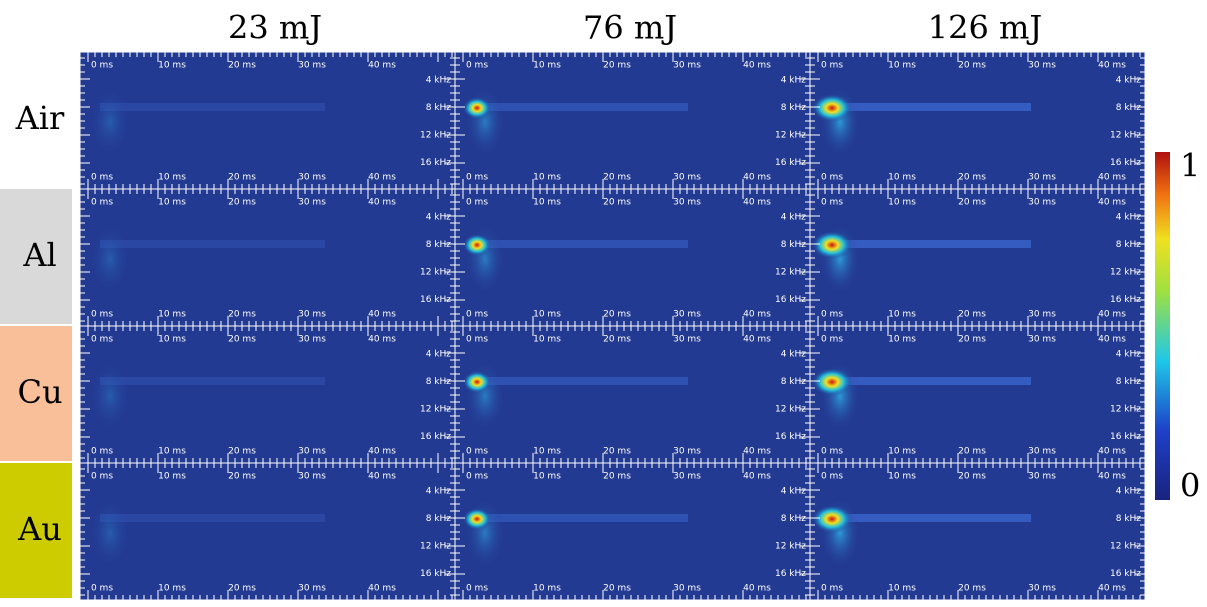 The height and width of the screenshot is (607, 1207). Describe the element at coordinates (1162, 326) in the screenshot. I see `colorbar` at that location.